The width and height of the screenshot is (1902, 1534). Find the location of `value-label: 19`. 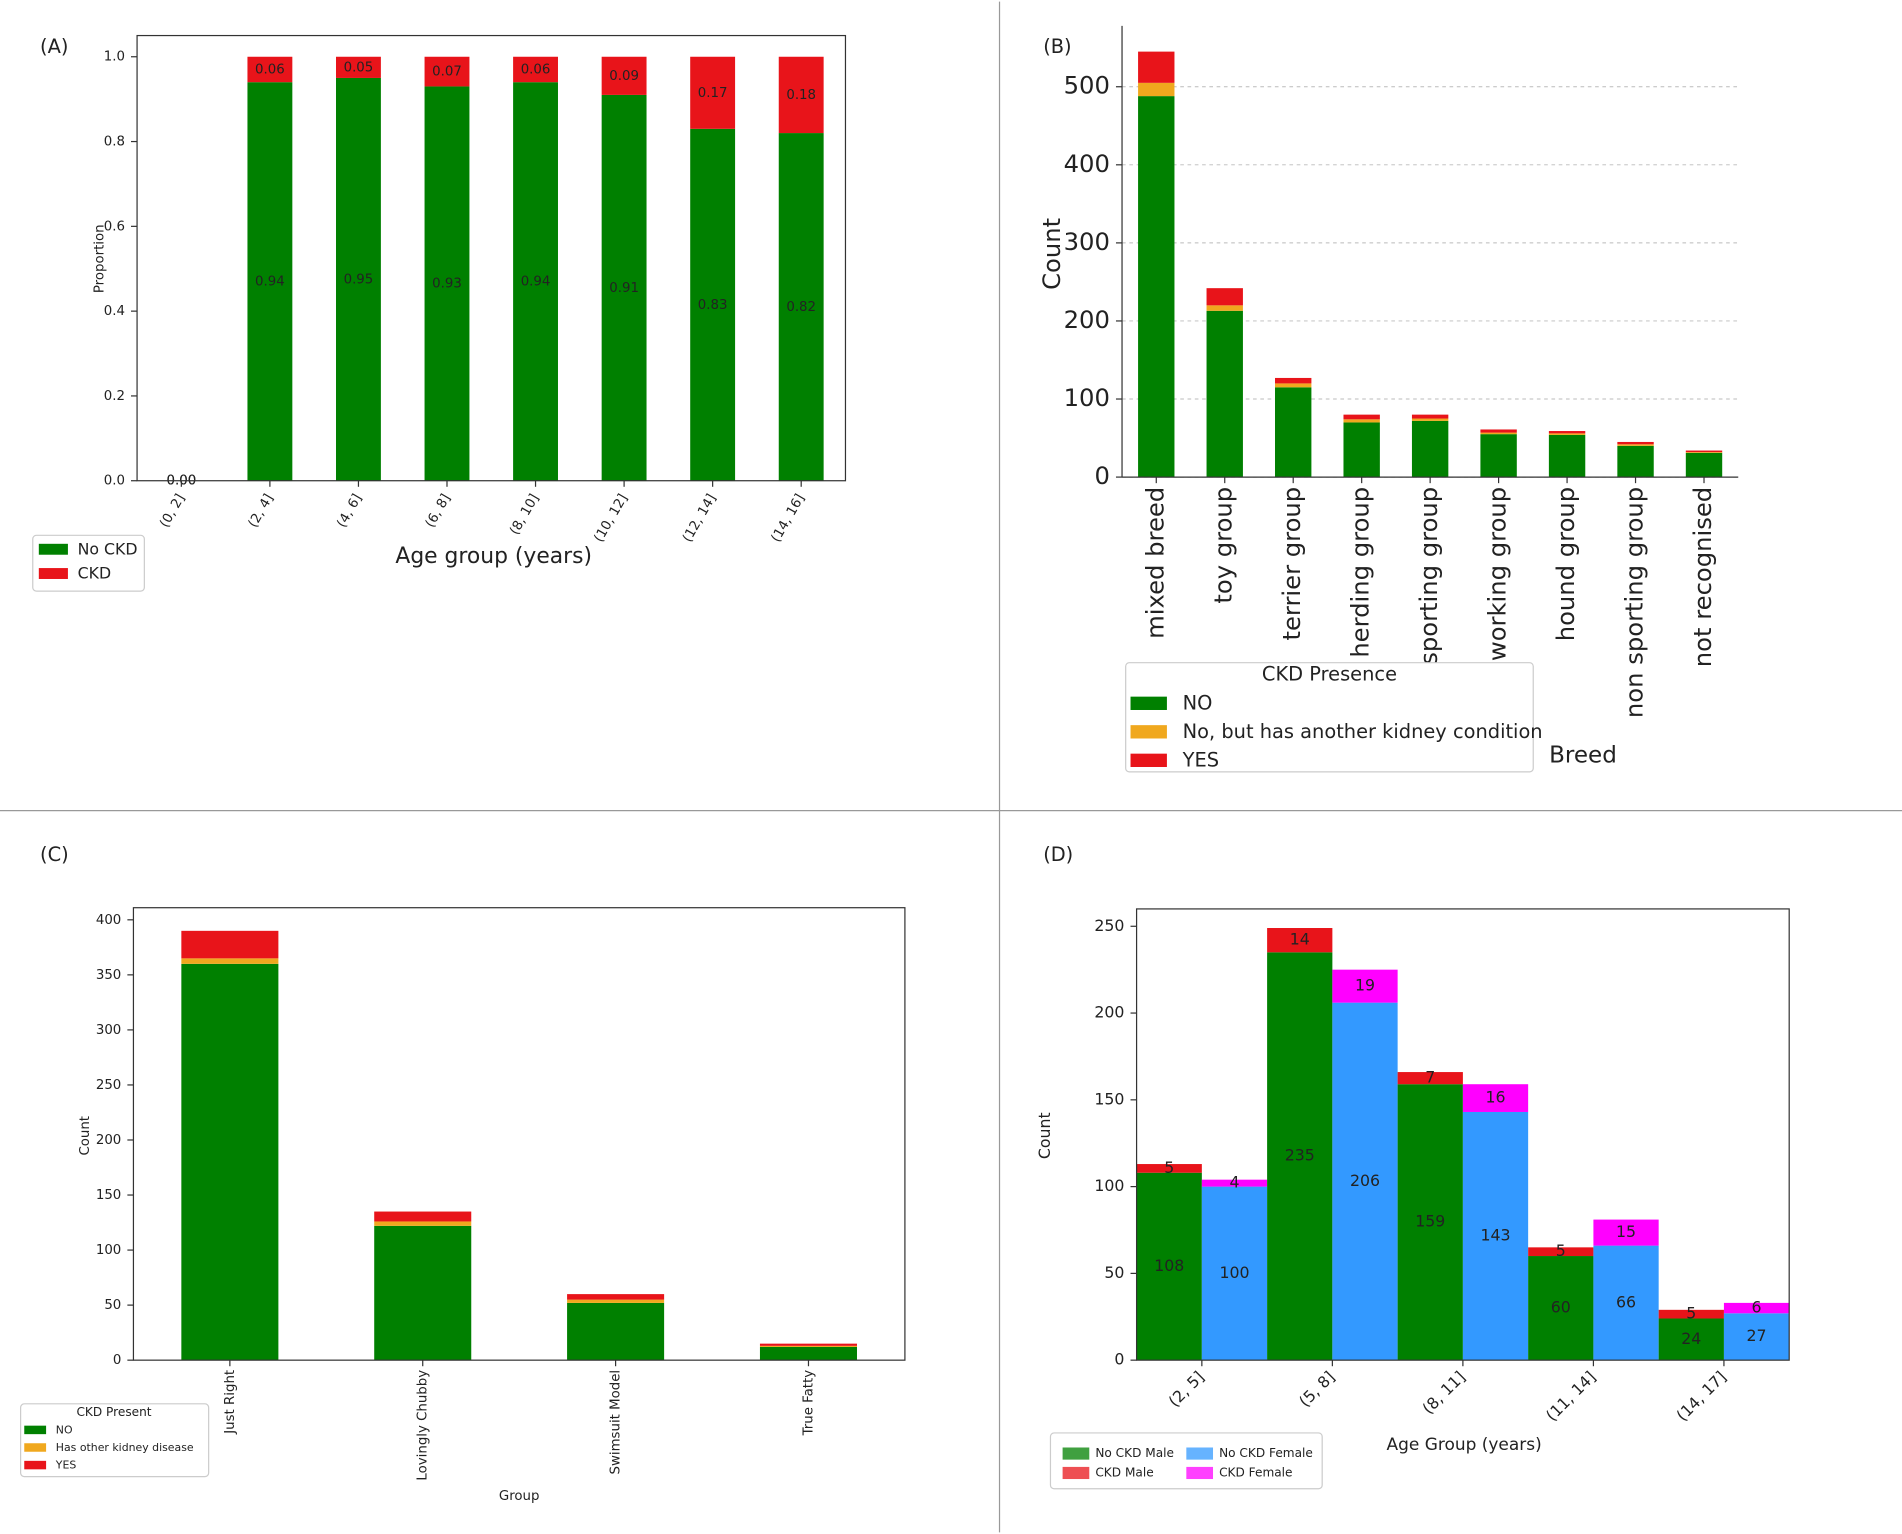

value-label: 19 is located at coordinates (1365, 985).